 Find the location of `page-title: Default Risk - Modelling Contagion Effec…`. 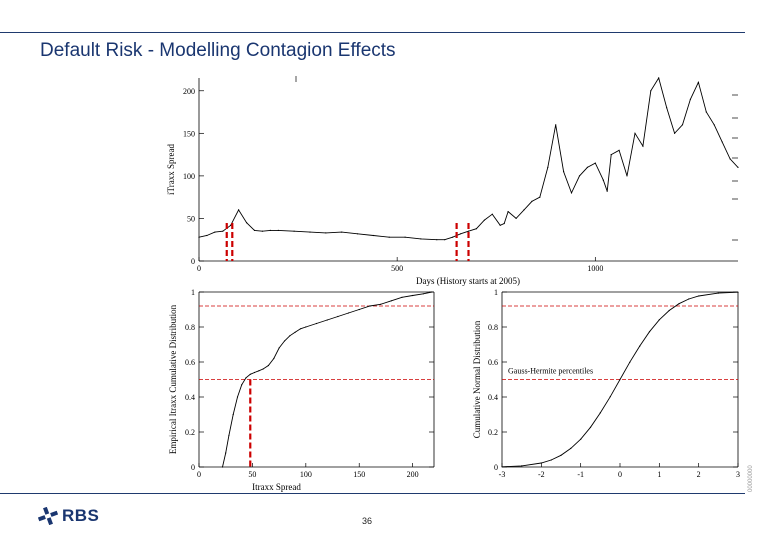

page-title: Default Risk - Modelling Contagion Effec… is located at coordinates (218, 50).